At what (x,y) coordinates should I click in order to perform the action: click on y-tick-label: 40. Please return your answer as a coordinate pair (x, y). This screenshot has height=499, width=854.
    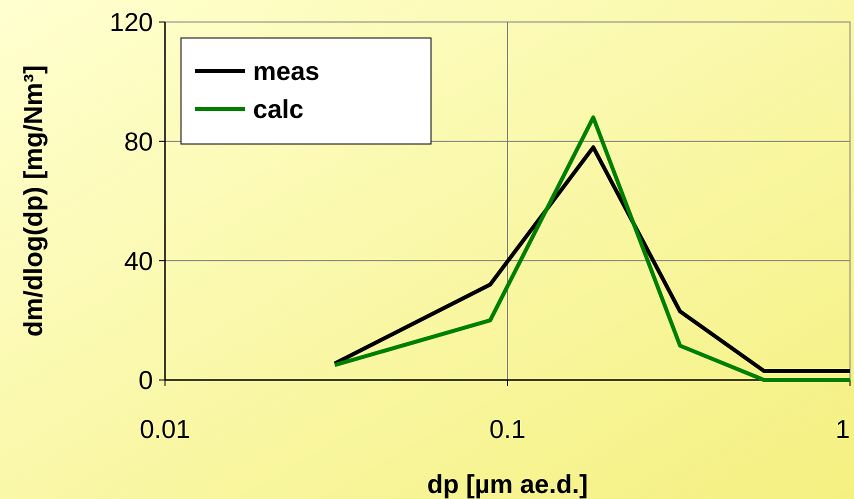
    Looking at the image, I should click on (138, 261).